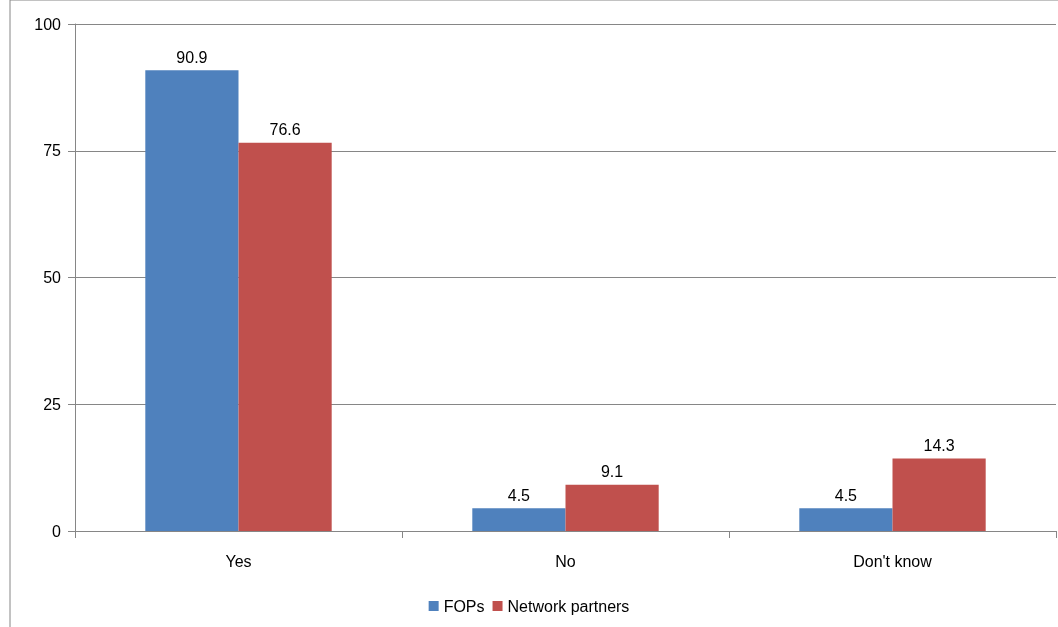 This screenshot has width=1058, height=627. I want to click on data-label: 9.1, so click(612, 472).